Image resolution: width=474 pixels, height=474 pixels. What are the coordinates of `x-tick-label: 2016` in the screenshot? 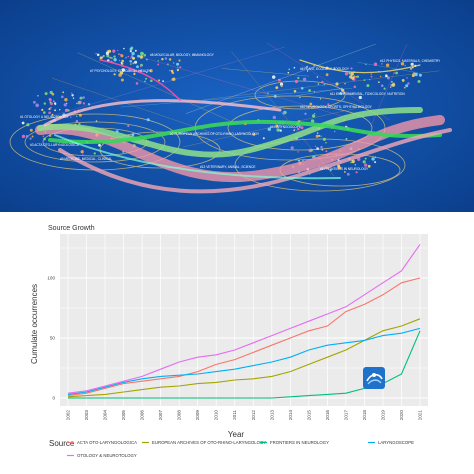 It's located at (327, 415).